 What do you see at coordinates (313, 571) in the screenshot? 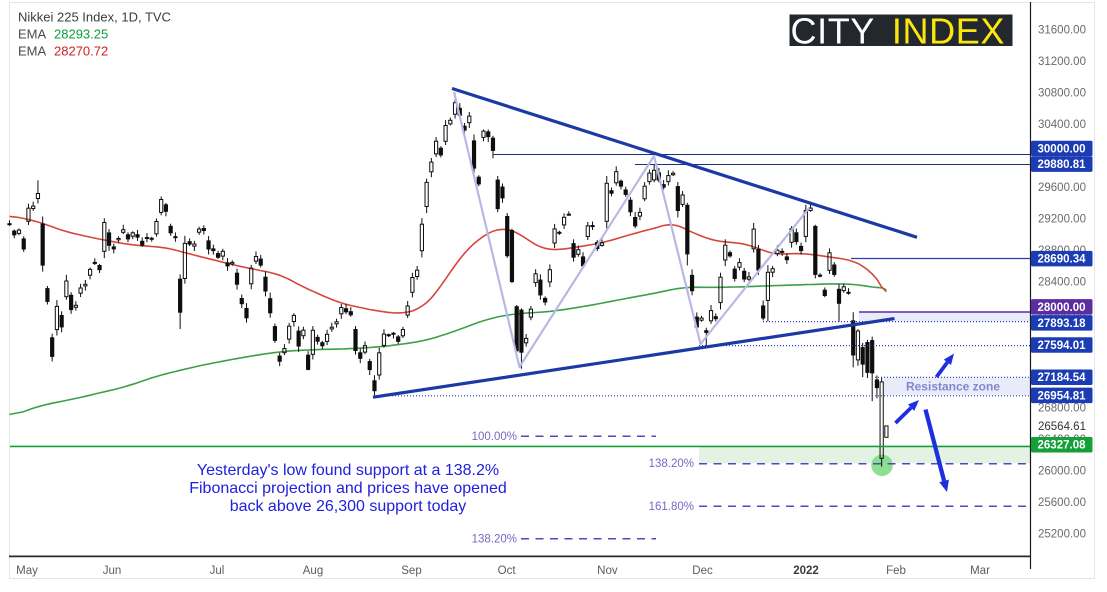
I see `svg-text: Aug` at bounding box center [313, 571].